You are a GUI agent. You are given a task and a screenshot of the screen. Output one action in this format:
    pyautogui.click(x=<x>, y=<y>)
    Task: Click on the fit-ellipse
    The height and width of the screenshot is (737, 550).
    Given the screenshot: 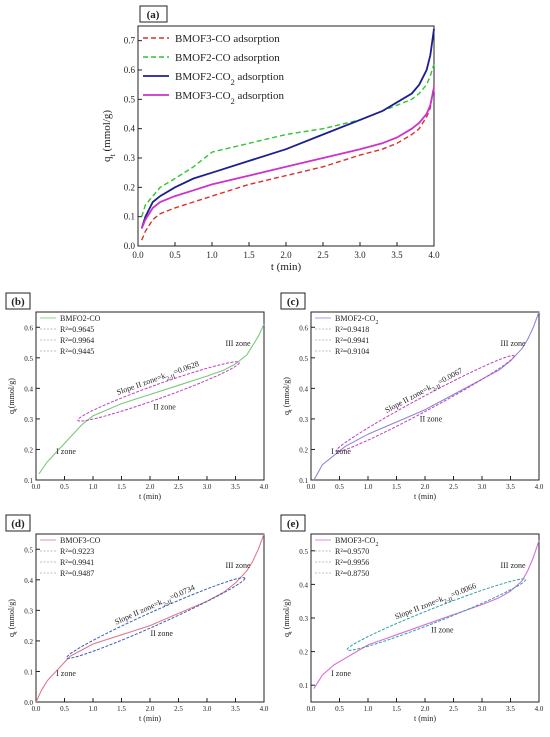 What is the action you would take?
    pyautogui.click(x=156, y=618)
    